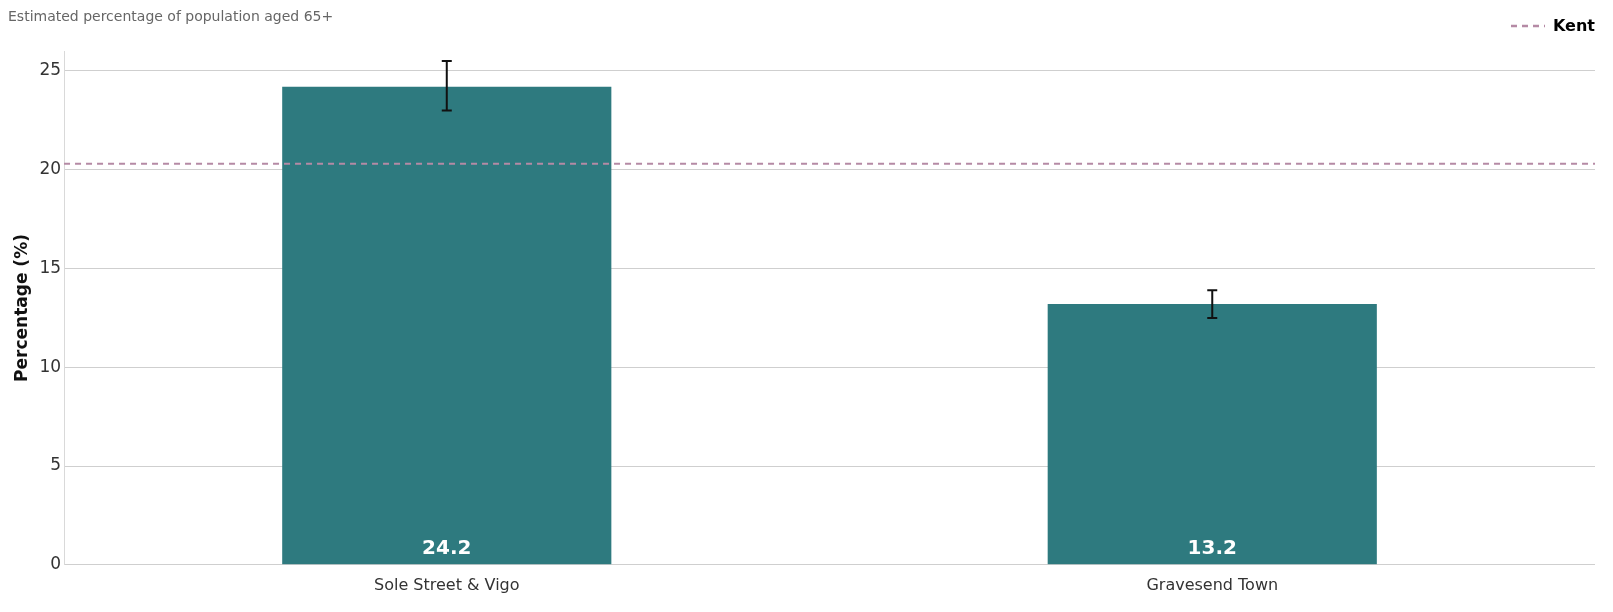 This screenshot has width=1613, height=612. What do you see at coordinates (50, 365) in the screenshot?
I see `y-tick-label: 10` at bounding box center [50, 365].